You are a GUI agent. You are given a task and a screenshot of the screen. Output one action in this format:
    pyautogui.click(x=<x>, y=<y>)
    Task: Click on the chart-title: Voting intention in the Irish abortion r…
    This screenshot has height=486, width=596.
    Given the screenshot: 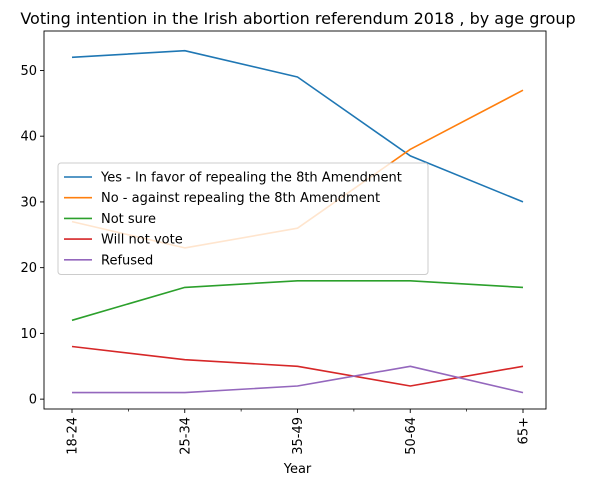 What is the action you would take?
    pyautogui.click(x=297, y=18)
    